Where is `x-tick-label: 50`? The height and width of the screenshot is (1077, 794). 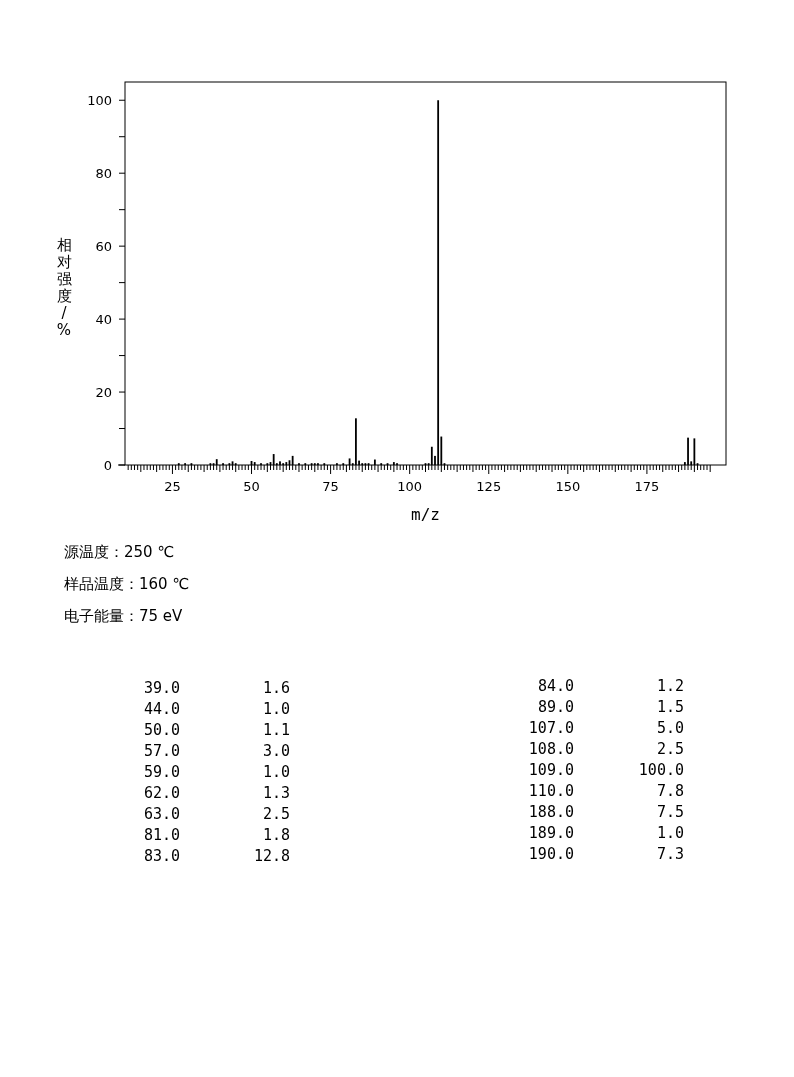
x-tick-label: 50 is located at coordinates (251, 486).